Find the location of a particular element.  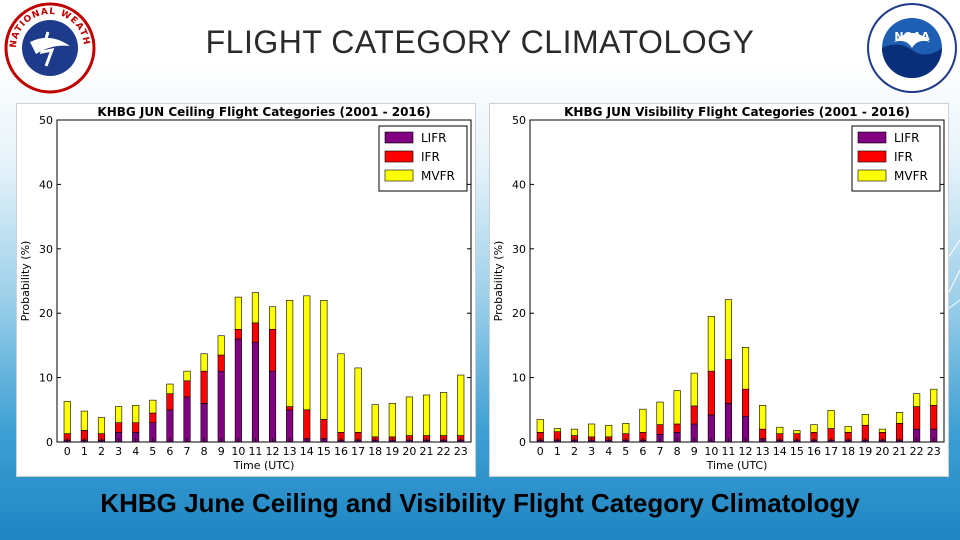

x-tick-label: 20 is located at coordinates (882, 451).